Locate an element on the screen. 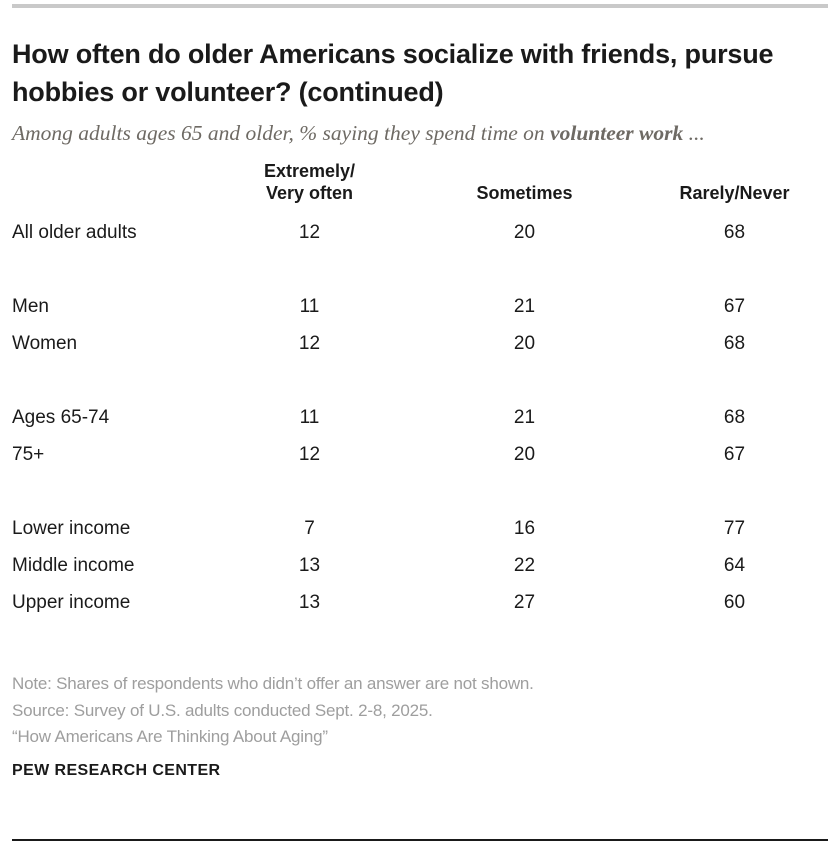  column-header-rarely-never: Rarely/Never is located at coordinates (734, 193).